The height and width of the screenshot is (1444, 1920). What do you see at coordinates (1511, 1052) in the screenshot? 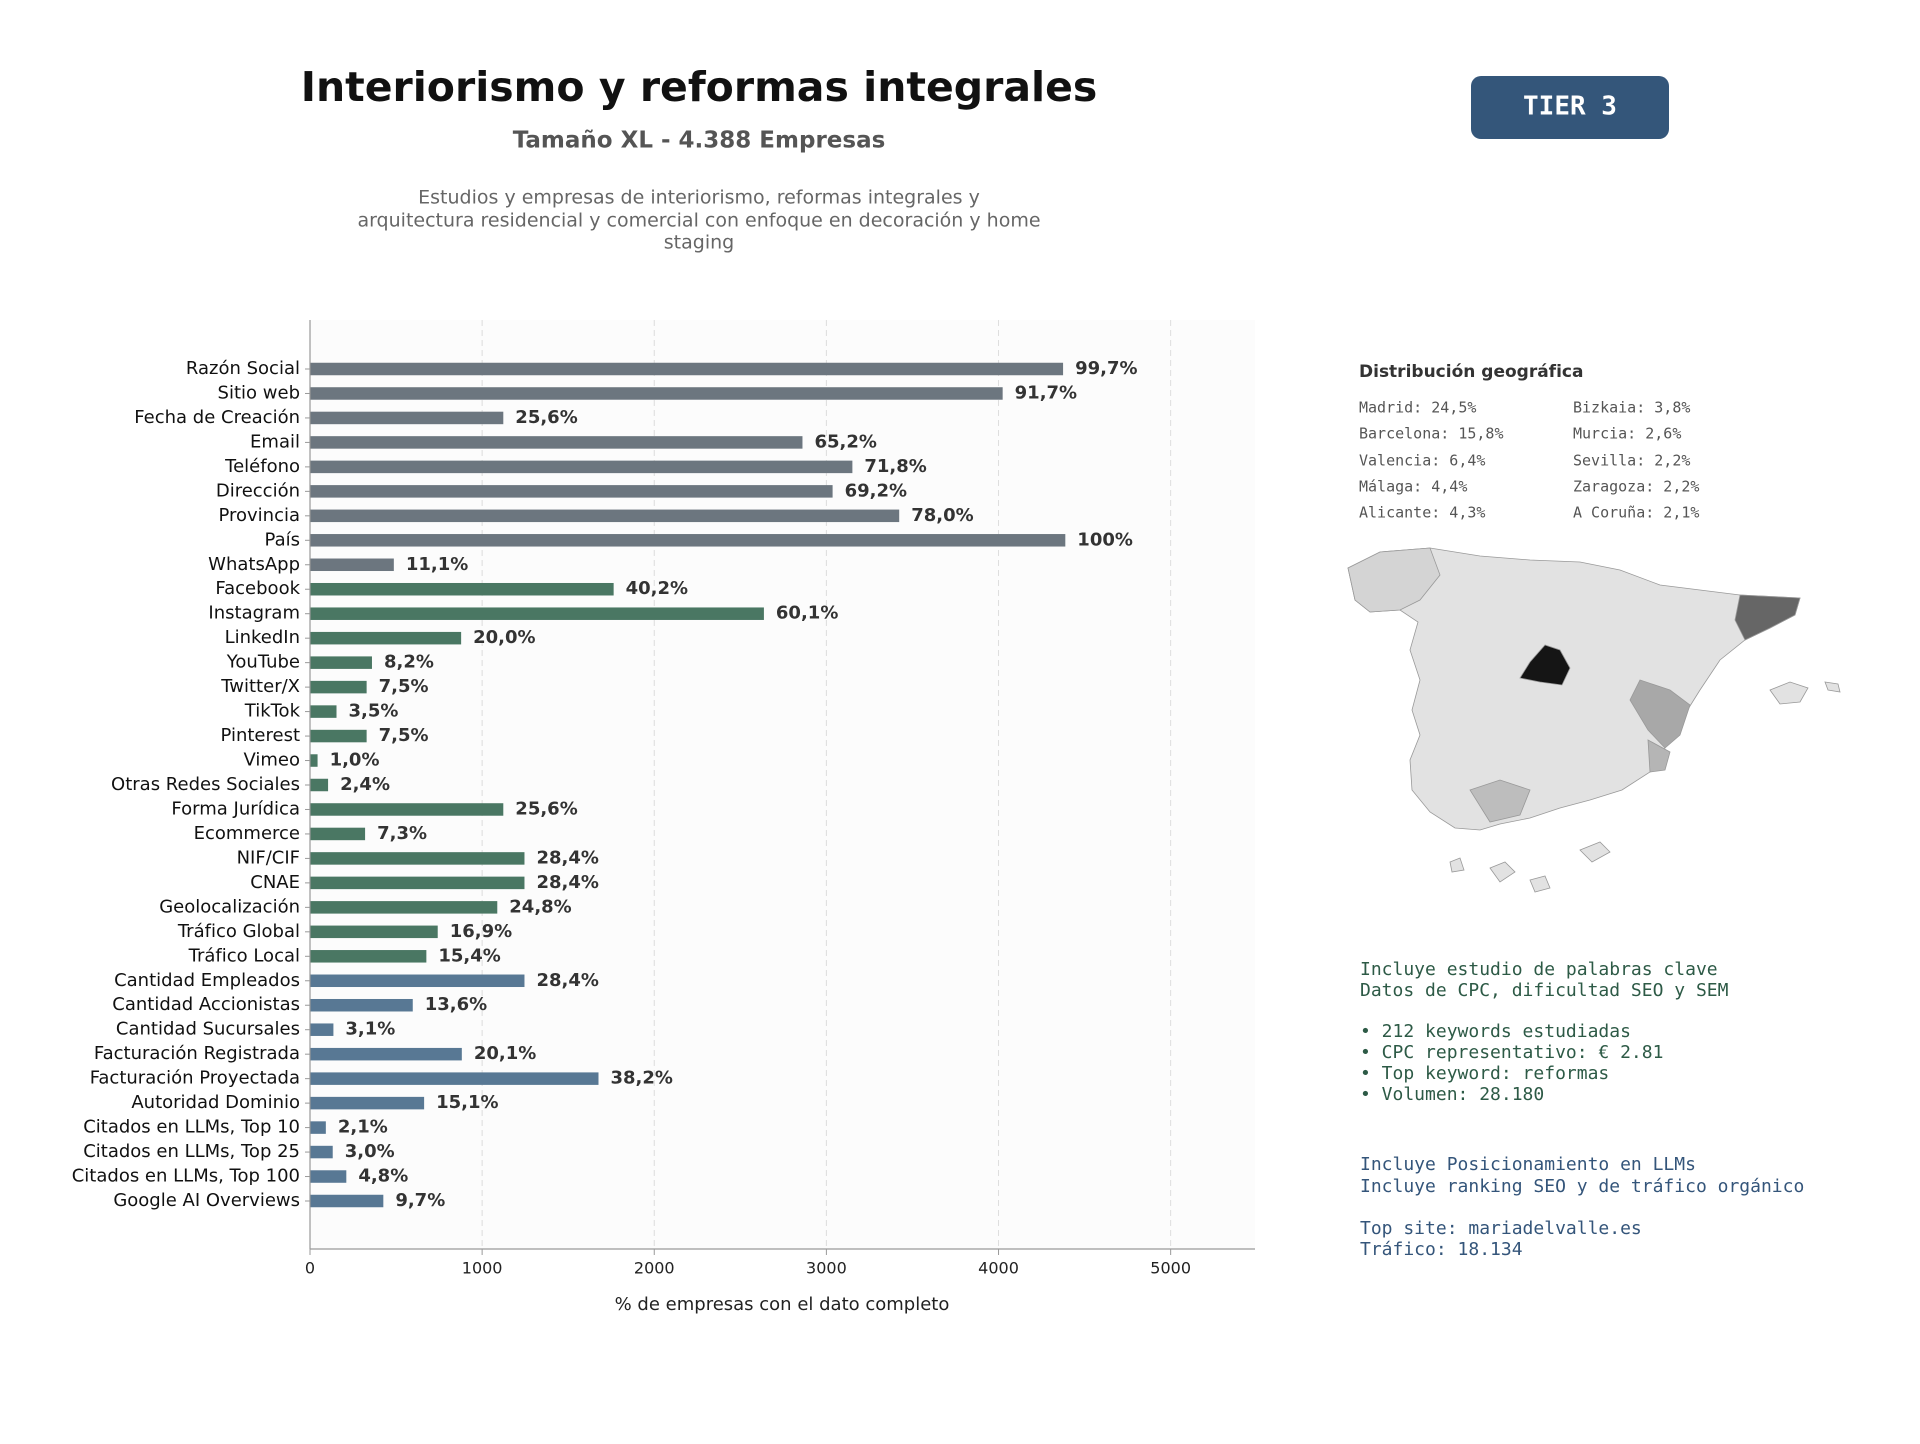
I see `keyword-line: • CPC representativo: € 2.81` at bounding box center [1511, 1052].